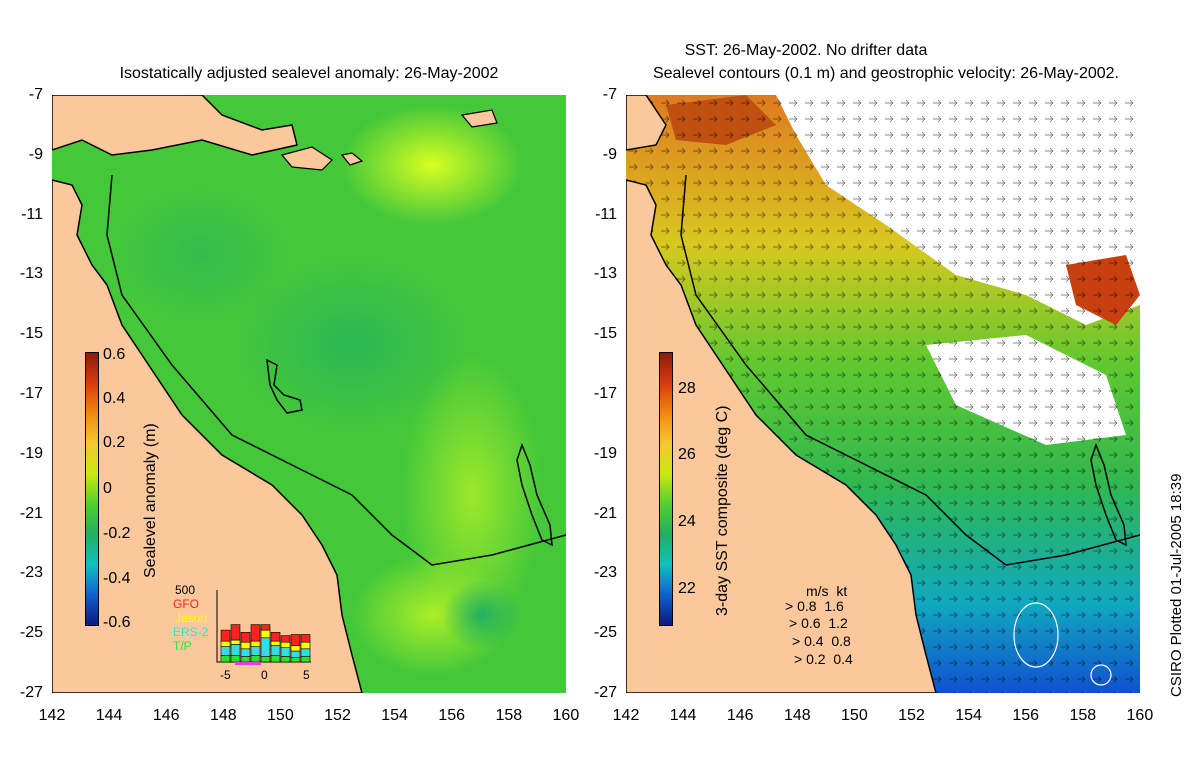 The image size is (1200, 780). What do you see at coordinates (814, 606) in the screenshot?
I see `velocity-legend-row: > 0.8 1.6` at bounding box center [814, 606].